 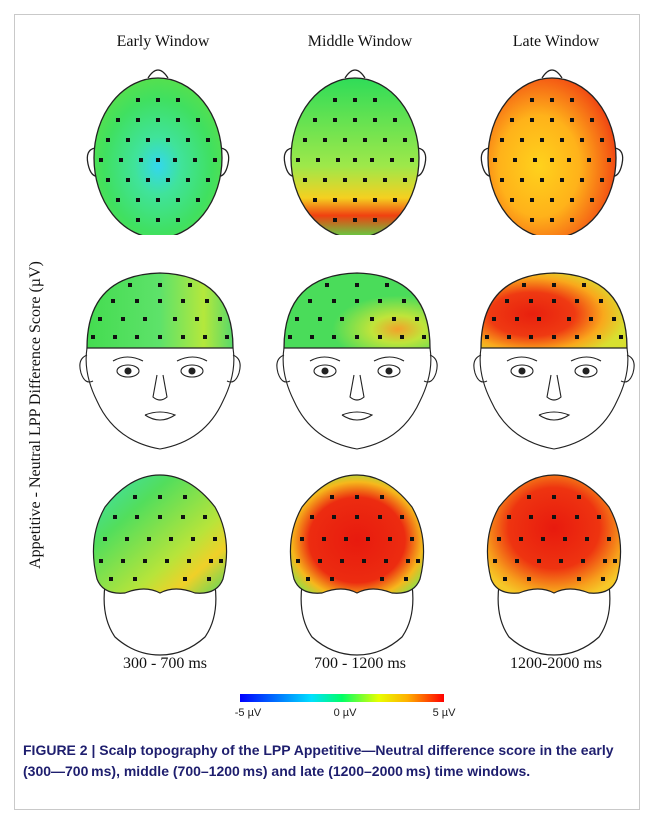 What do you see at coordinates (556, 663) in the screenshot?
I see `time-label-late: 1200-2000 ms` at bounding box center [556, 663].